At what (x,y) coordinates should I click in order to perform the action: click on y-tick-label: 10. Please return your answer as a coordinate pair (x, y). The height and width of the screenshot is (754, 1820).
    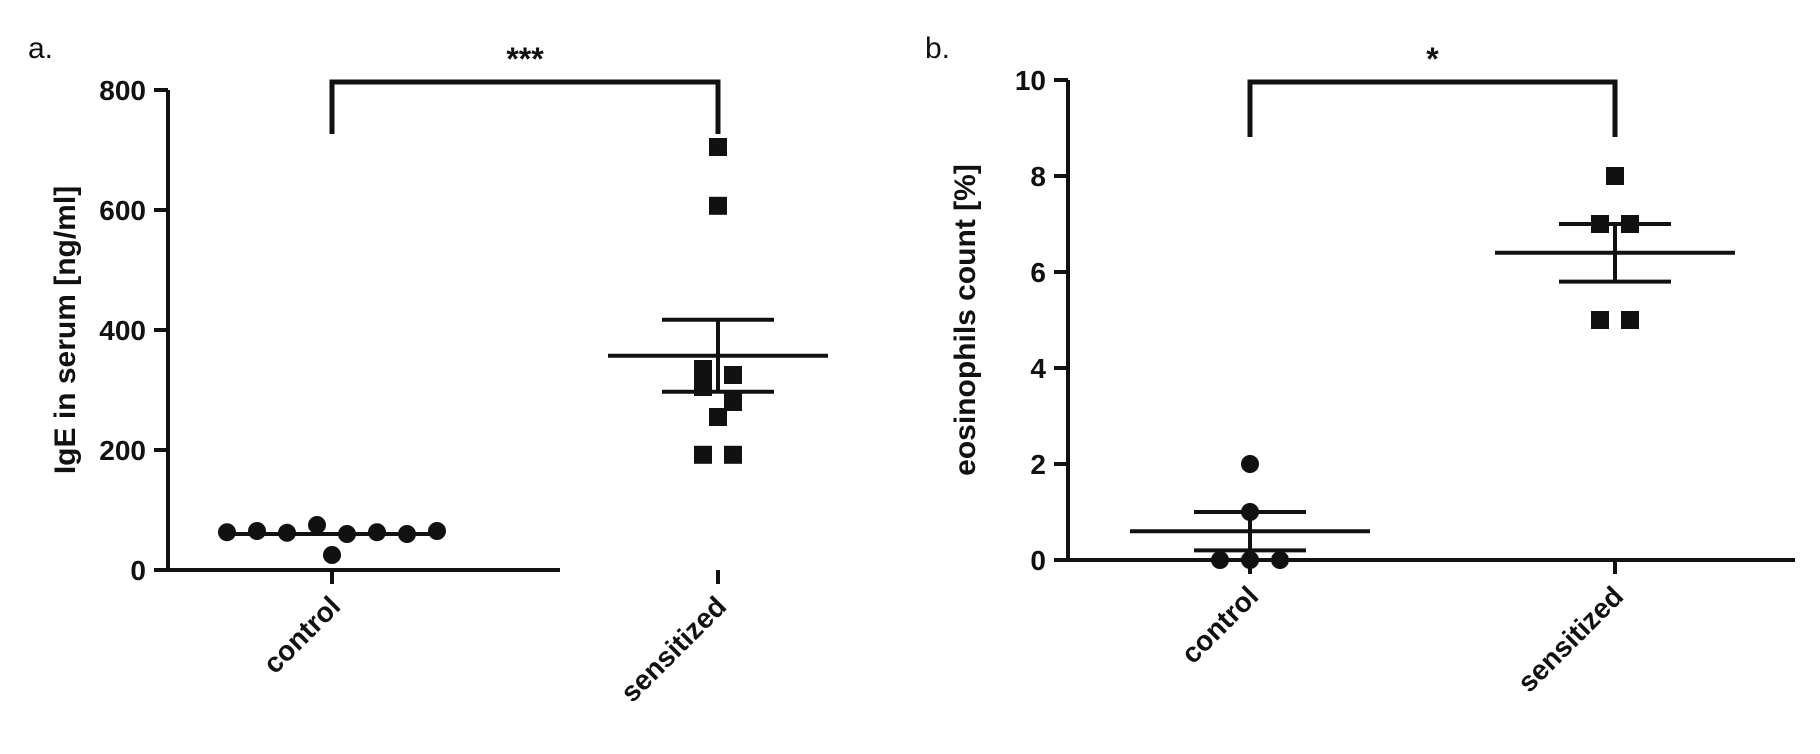
    Looking at the image, I should click on (1030, 80).